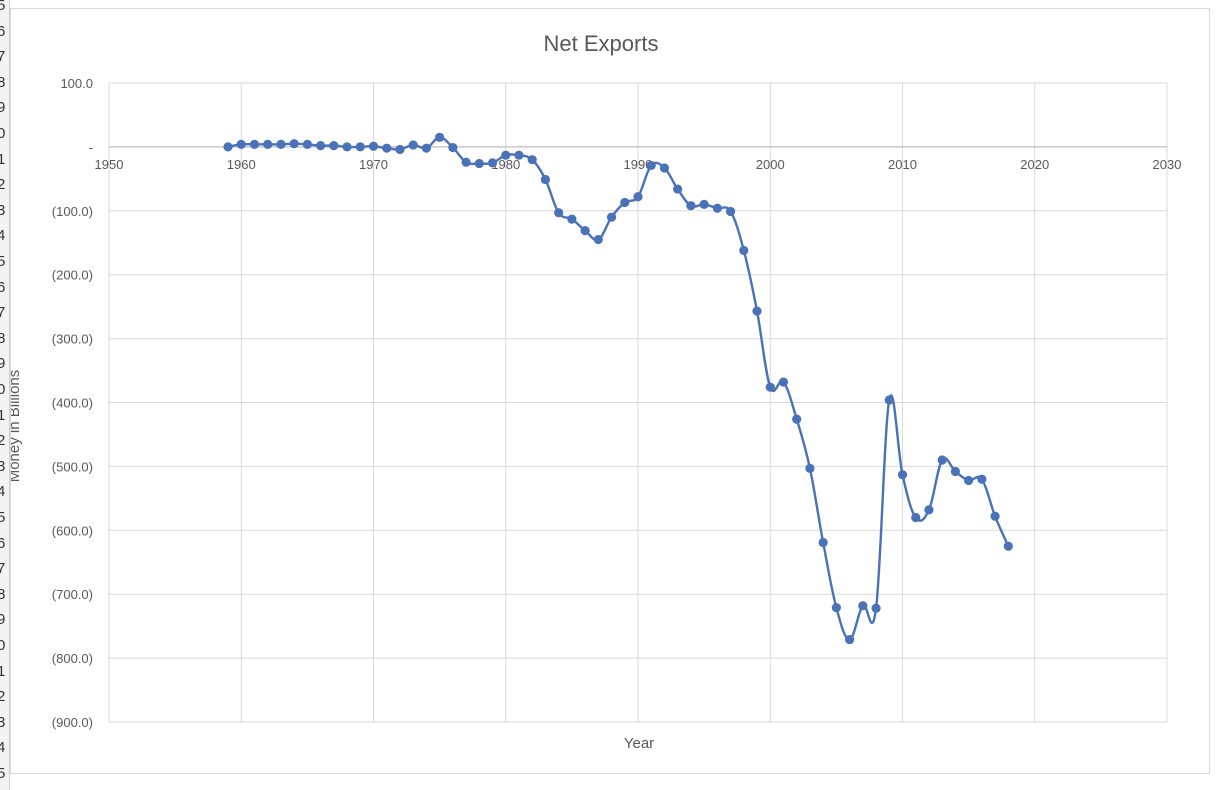 The width and height of the screenshot is (1218, 790). What do you see at coordinates (601, 43) in the screenshot?
I see `chart-title: Net Exports` at bounding box center [601, 43].